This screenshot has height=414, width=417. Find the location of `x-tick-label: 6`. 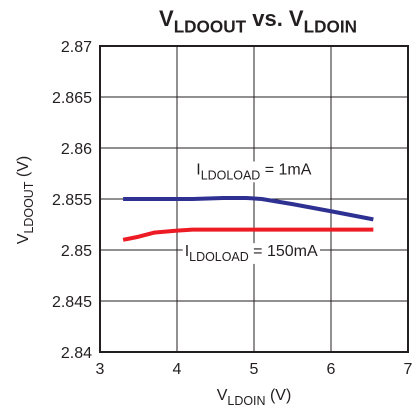

x-tick-label: 6 is located at coordinates (331, 369).